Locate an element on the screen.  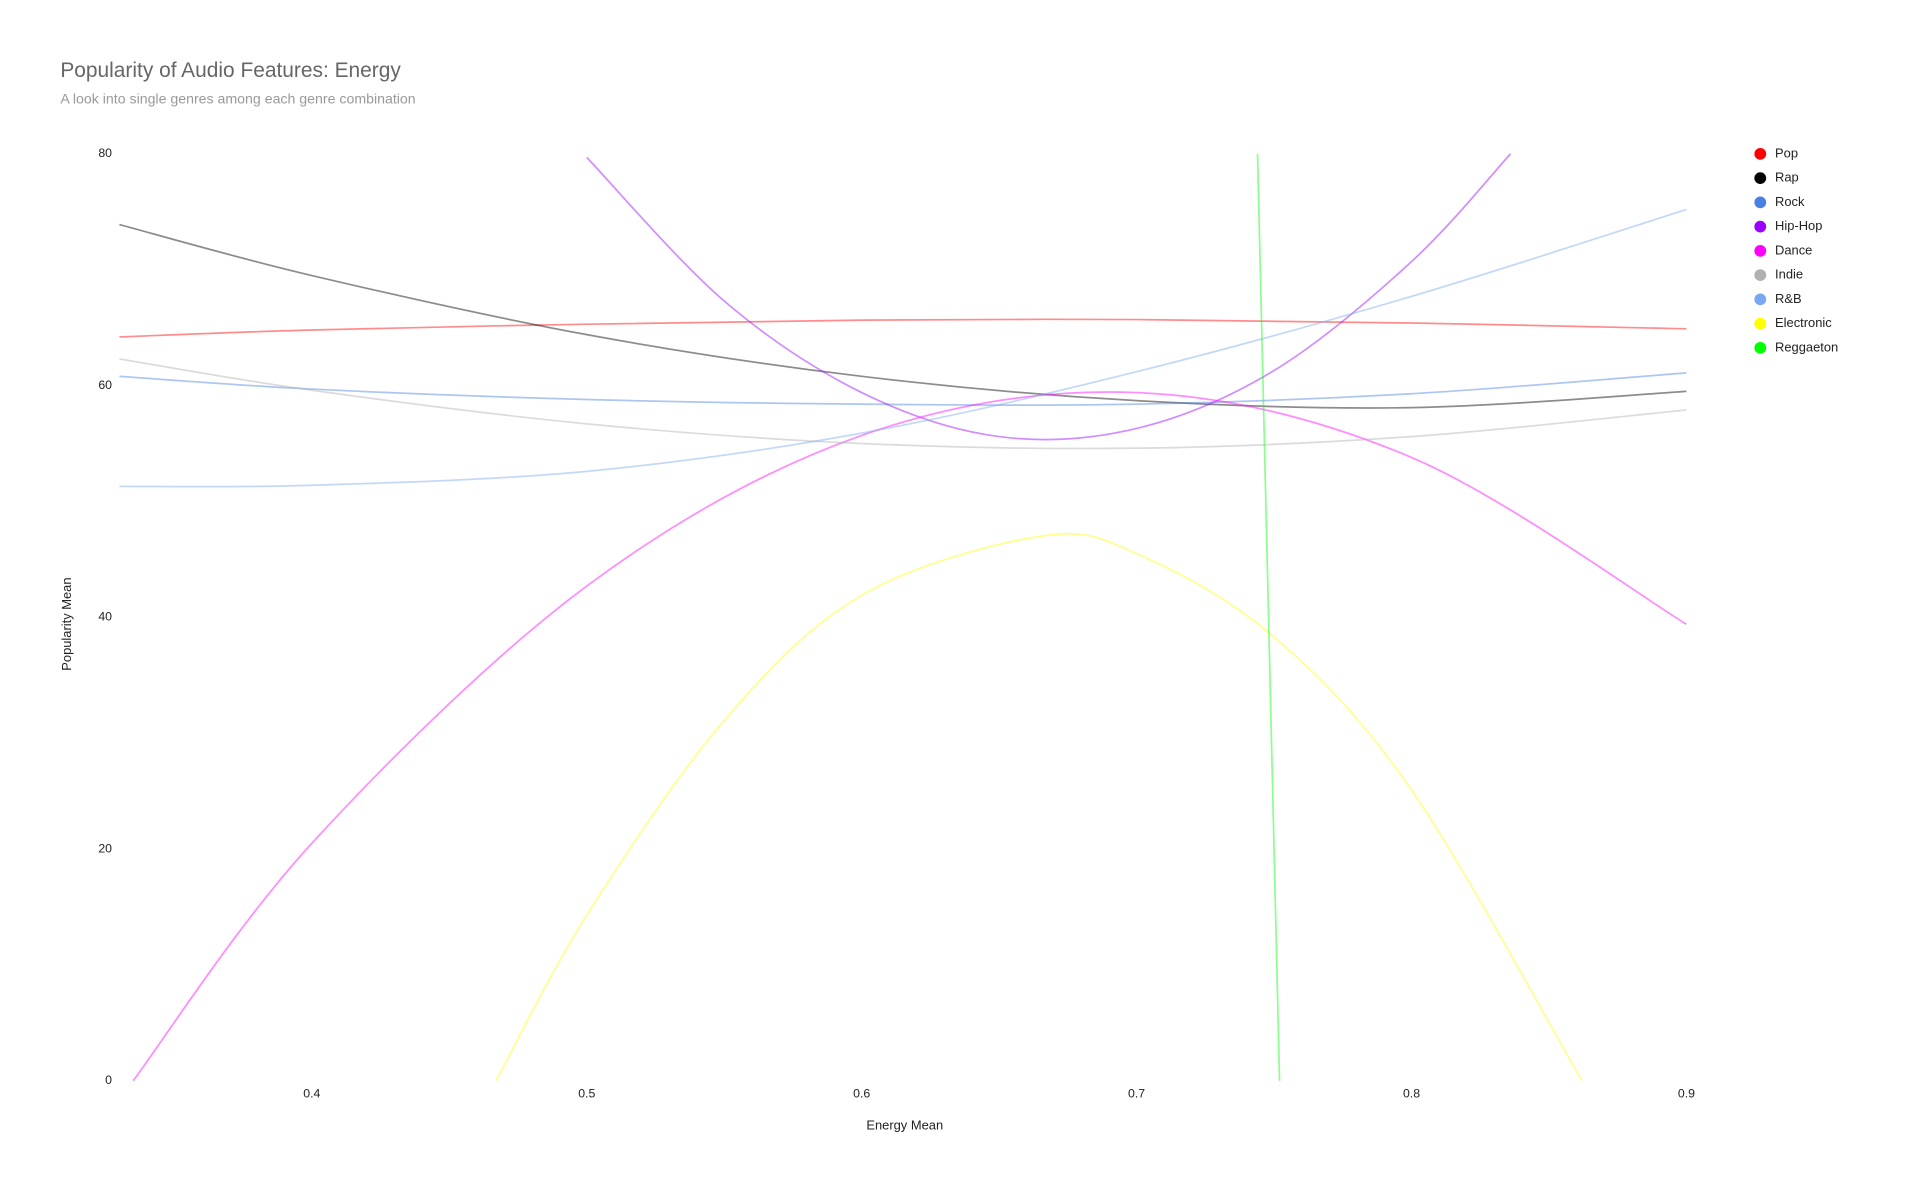
x-axis-label: Energy Mean is located at coordinates (904, 1125).